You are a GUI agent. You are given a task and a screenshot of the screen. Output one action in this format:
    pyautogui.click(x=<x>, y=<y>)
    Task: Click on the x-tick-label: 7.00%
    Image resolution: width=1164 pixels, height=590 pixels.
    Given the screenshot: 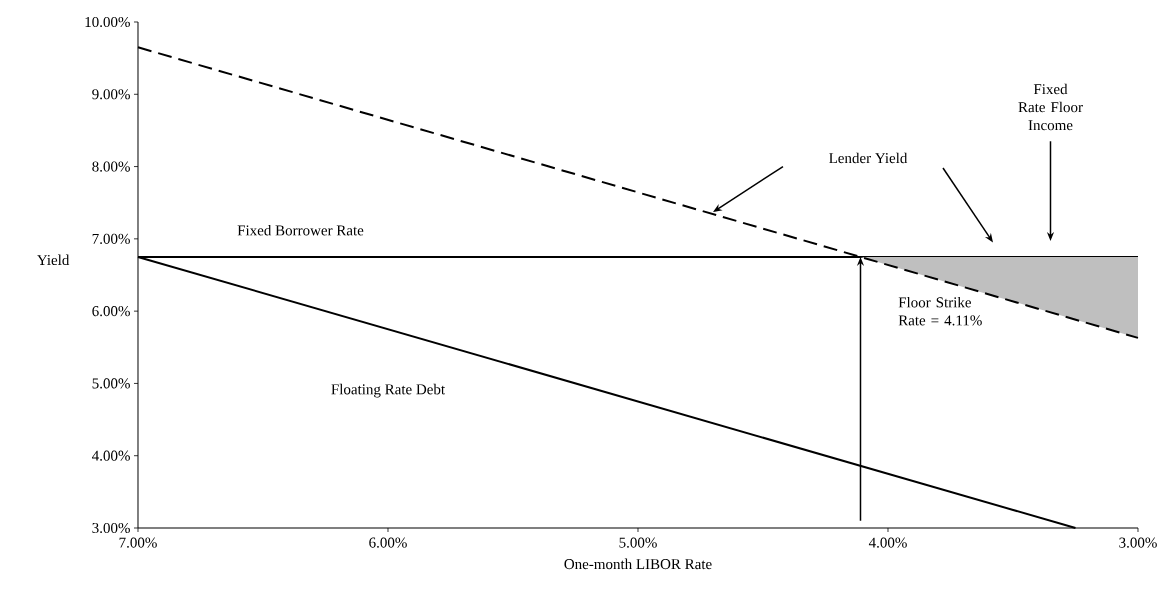 What is the action you would take?
    pyautogui.click(x=138, y=542)
    